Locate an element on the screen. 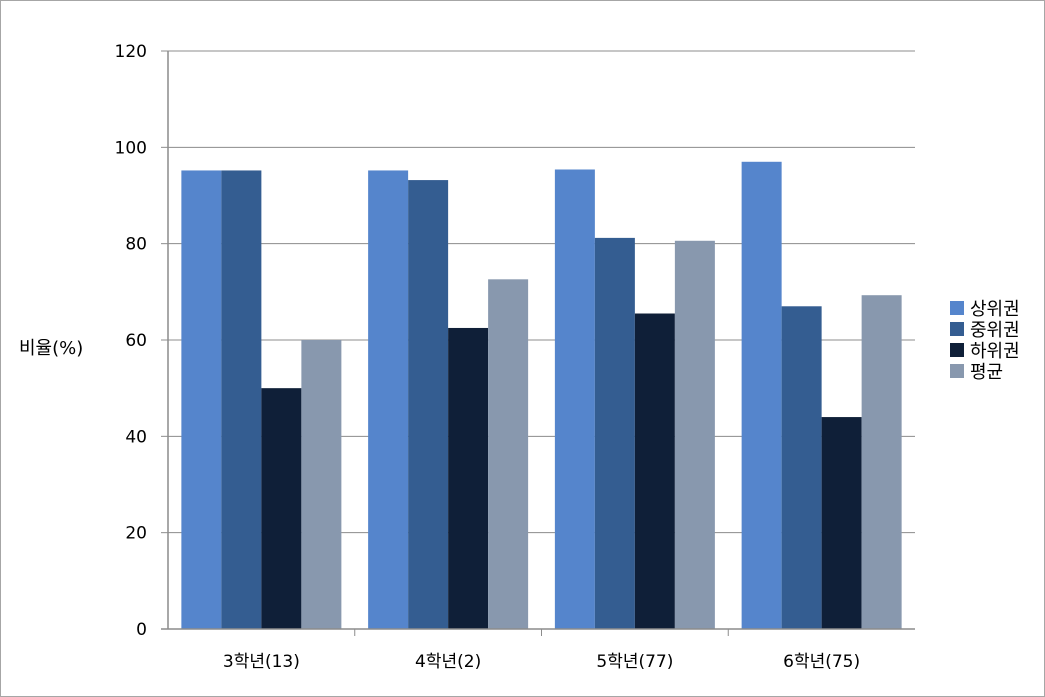 The image size is (1045, 697). y-tick-label: 20 is located at coordinates (136, 534).